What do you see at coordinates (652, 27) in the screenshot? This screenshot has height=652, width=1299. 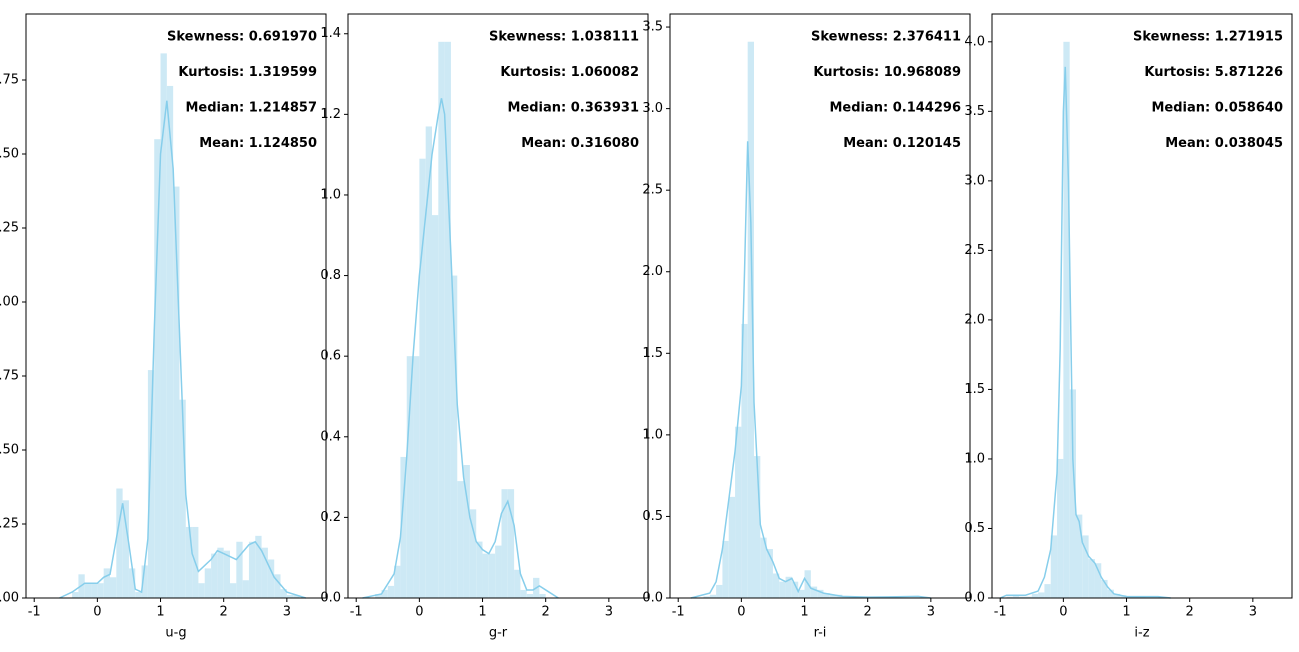 I see `y-tick-label: 3.5` at bounding box center [652, 27].